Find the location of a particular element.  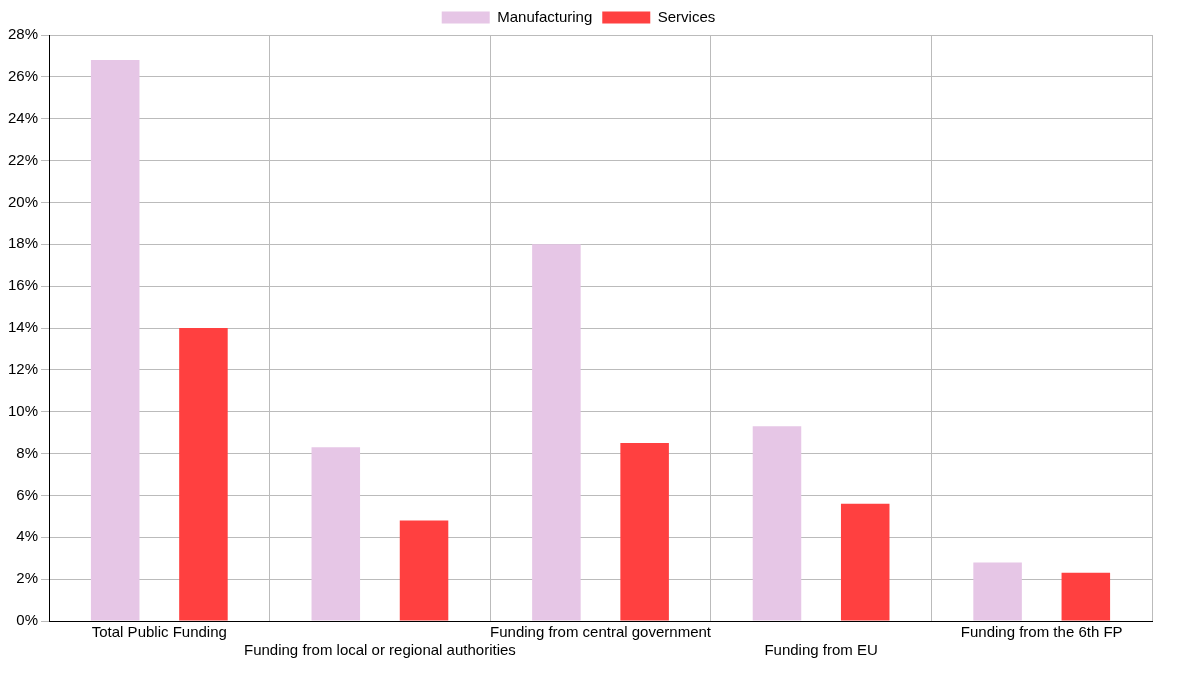

y-tick-label: 16% is located at coordinates (23, 285).